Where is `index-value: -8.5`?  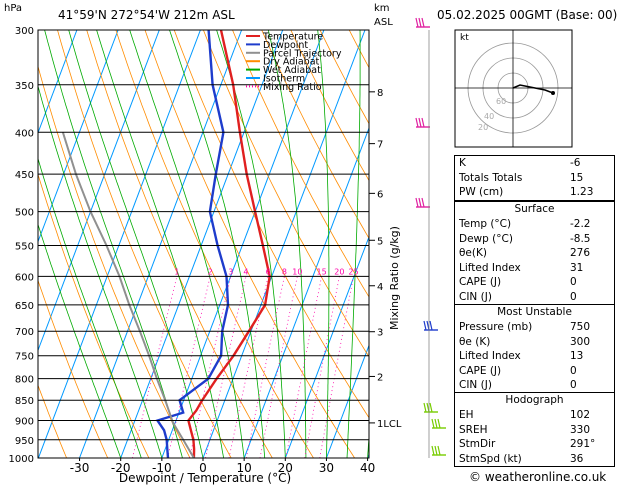
index-value: -8.5 is located at coordinates (580, 238).